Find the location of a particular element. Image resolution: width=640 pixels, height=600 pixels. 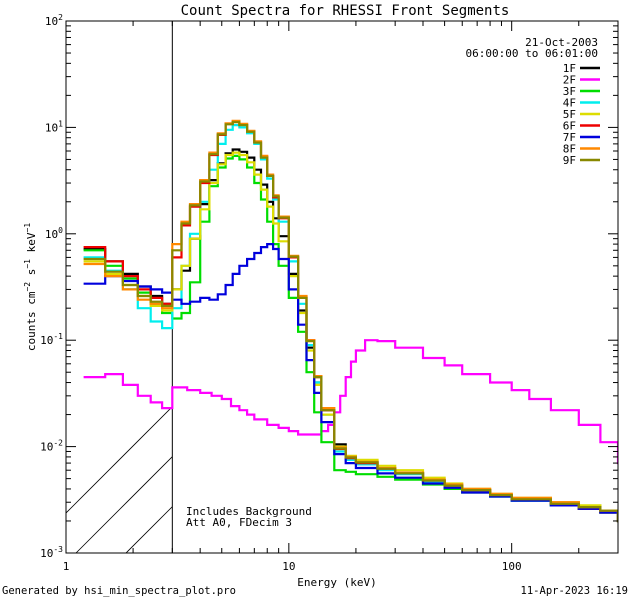

y-axis-label-exp2: −1 is located at coordinates (27, 264).